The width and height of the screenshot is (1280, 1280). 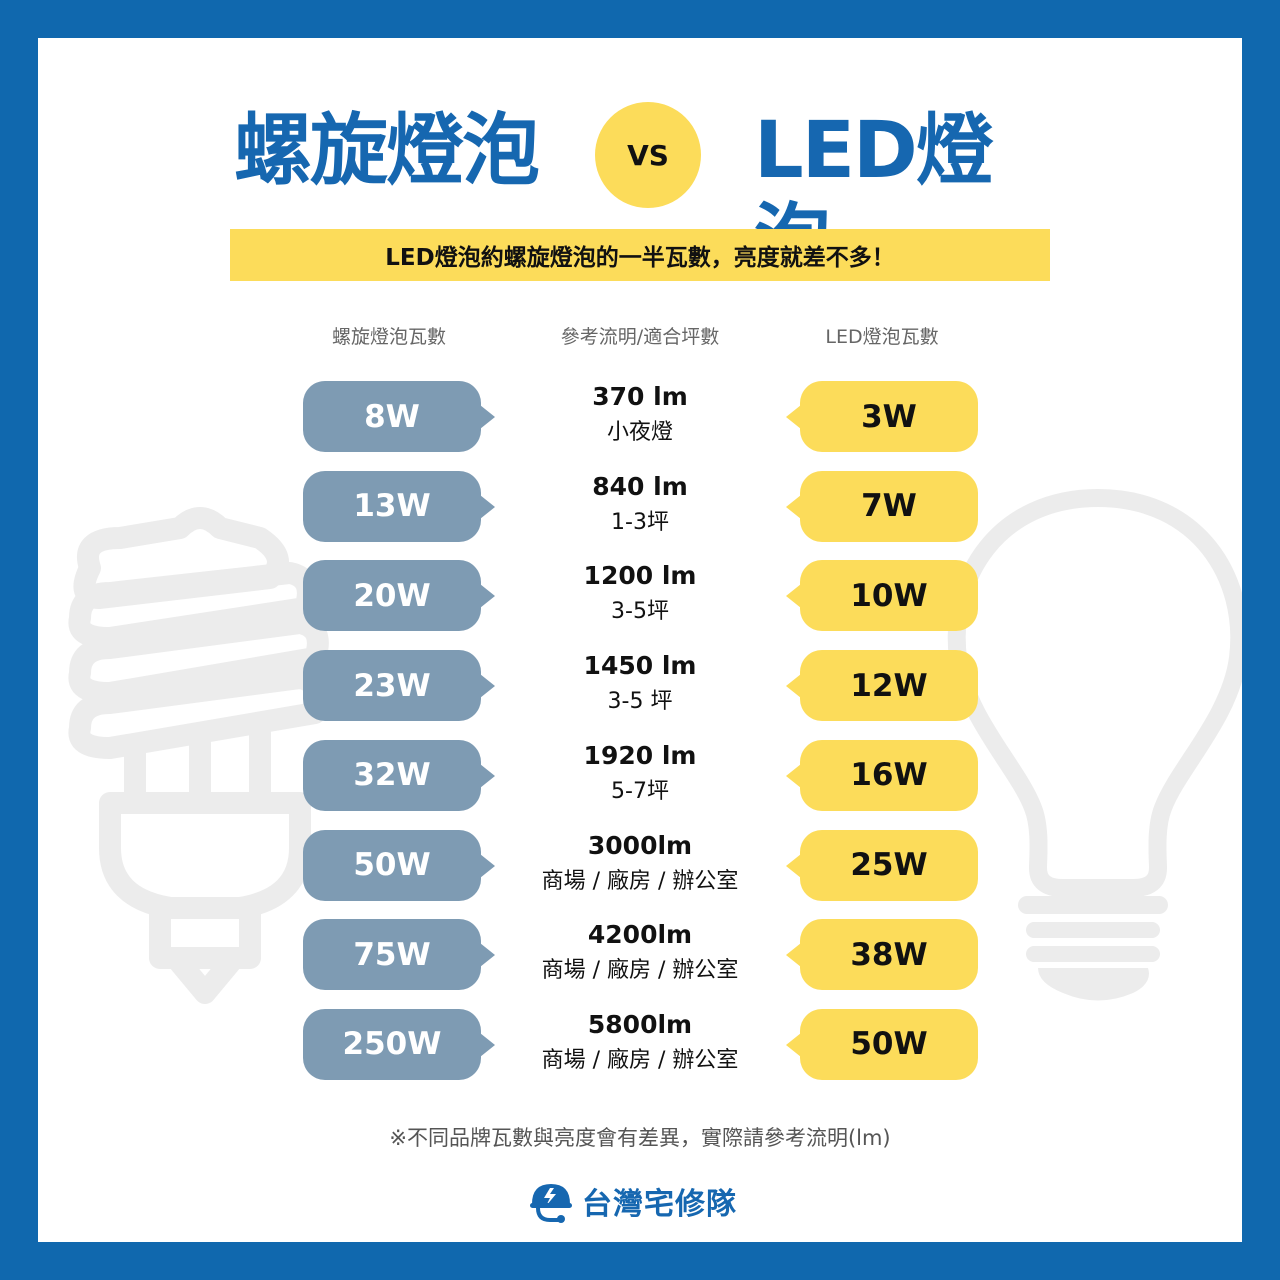 What do you see at coordinates (882, 955) in the screenshot?
I see `led-wattage-bubble: 38W` at bounding box center [882, 955].